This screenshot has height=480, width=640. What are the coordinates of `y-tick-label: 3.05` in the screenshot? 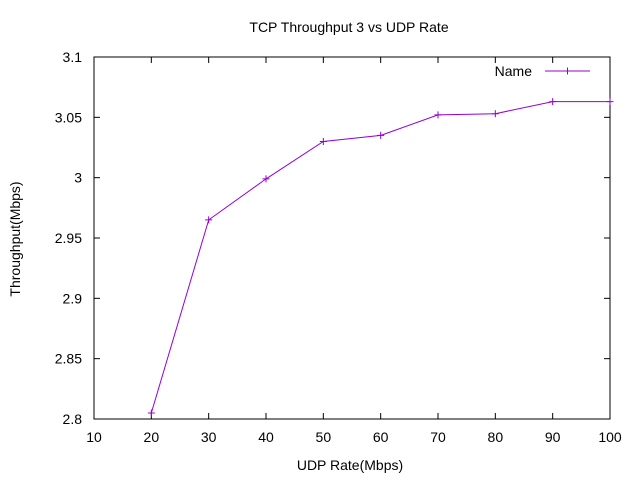 It's located at (68, 117).